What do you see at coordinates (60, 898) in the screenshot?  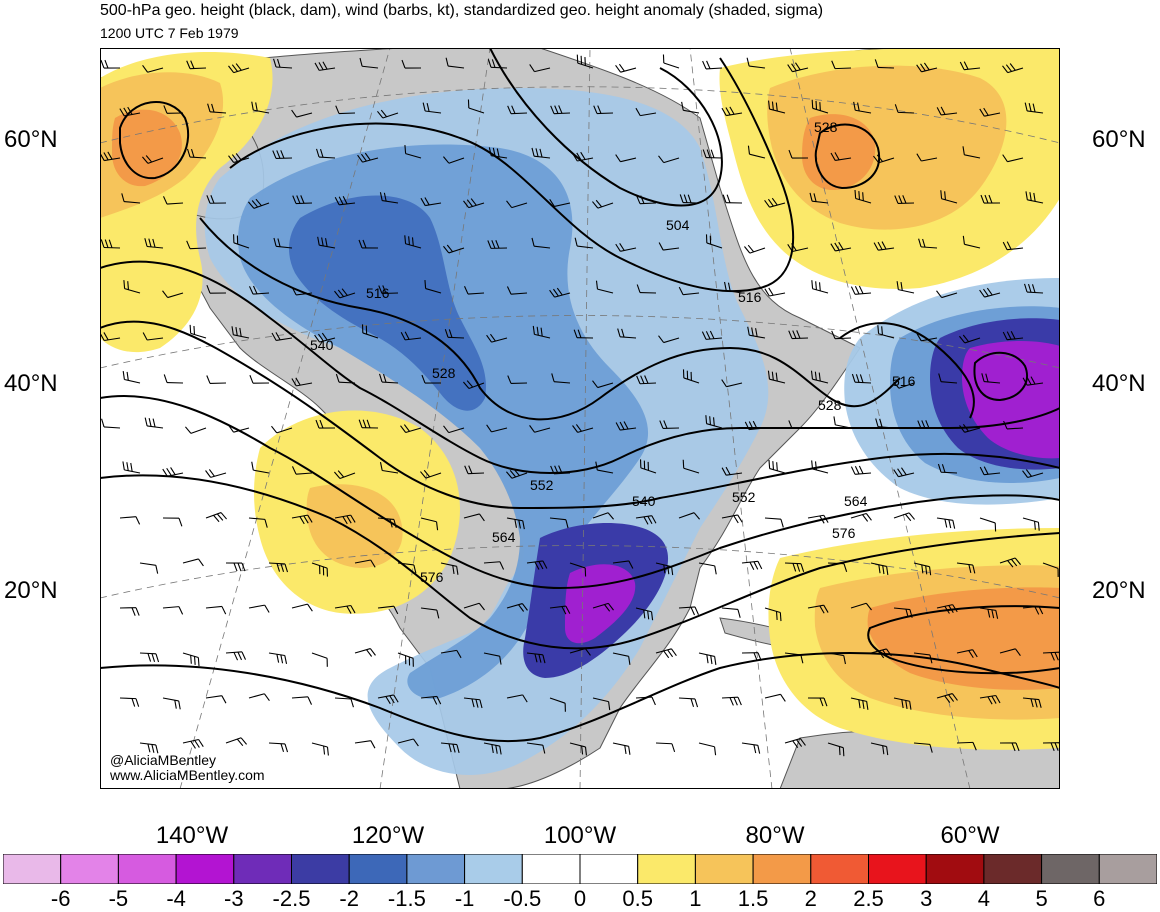 I see `colorbar-tick-label: -6` at bounding box center [60, 898].